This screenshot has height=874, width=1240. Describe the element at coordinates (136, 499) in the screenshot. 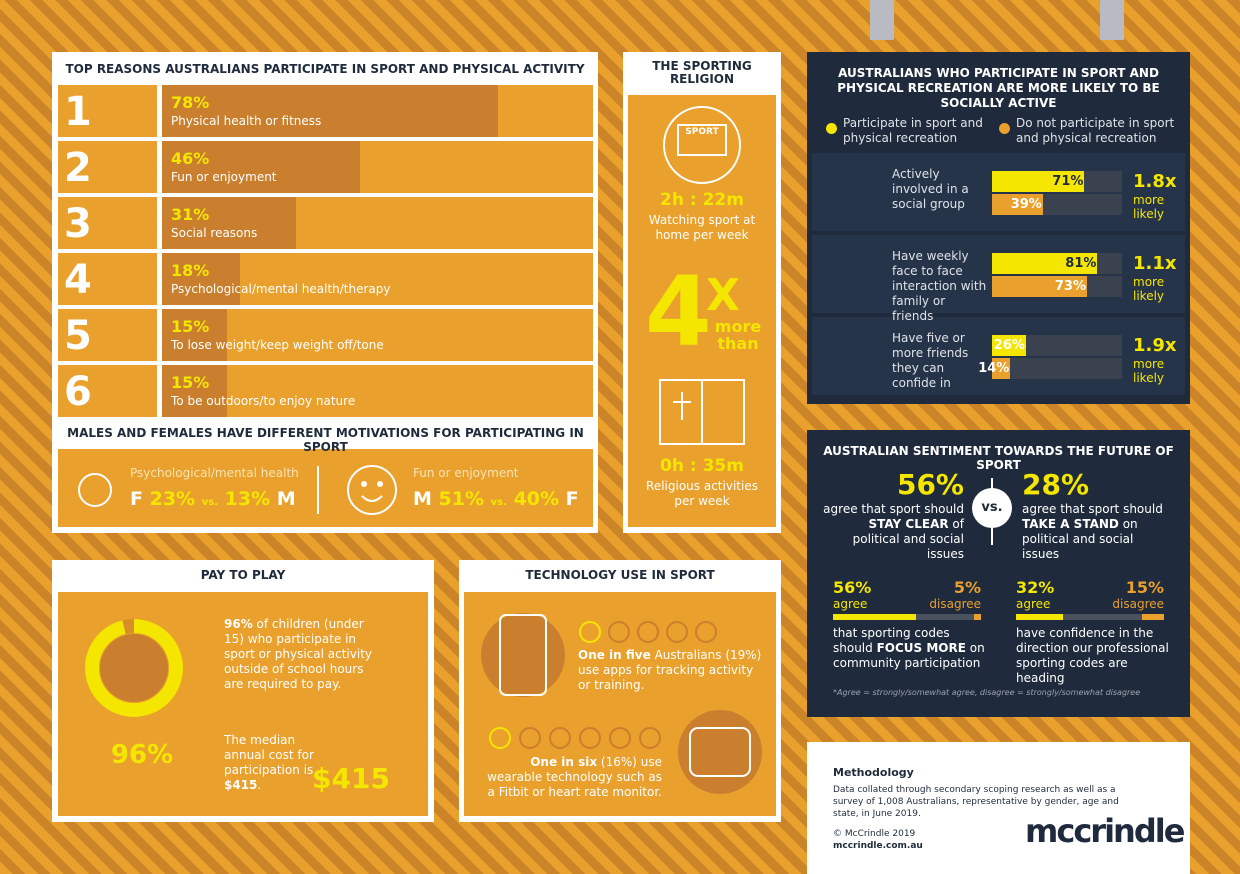

I see `gender: F` at that location.